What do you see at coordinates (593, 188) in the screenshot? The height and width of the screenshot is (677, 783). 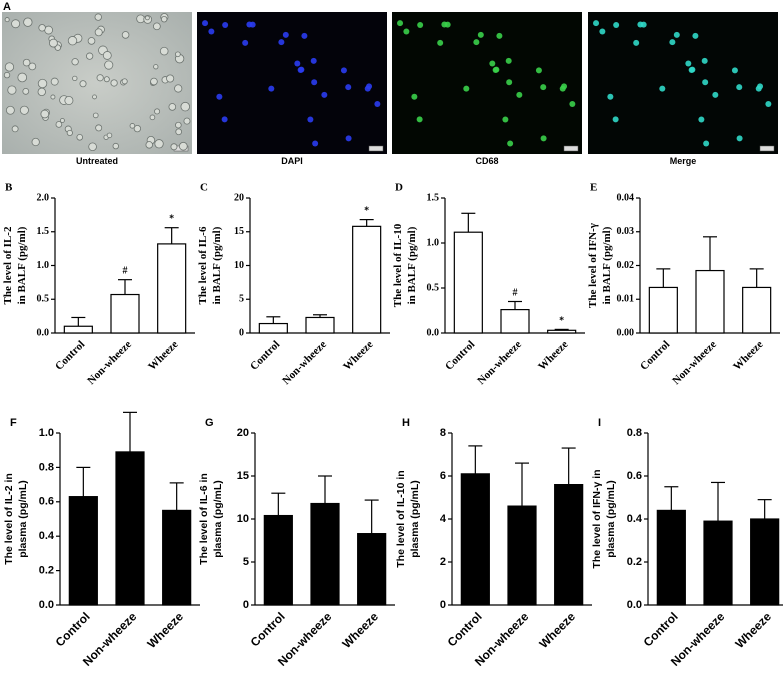 I see `panel-label: E` at bounding box center [593, 188].